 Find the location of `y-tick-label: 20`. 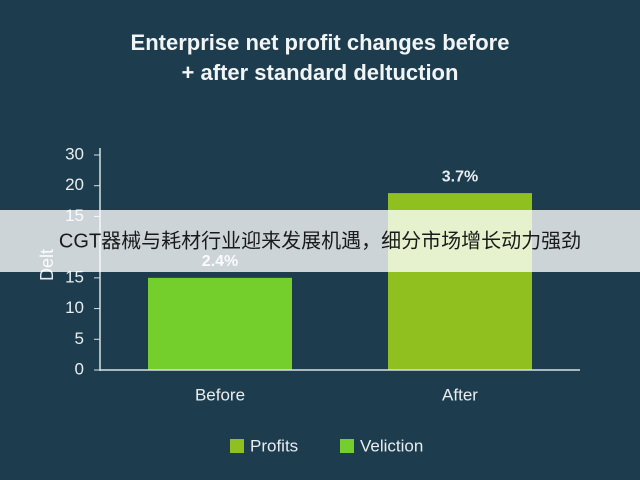

y-tick-label: 20 is located at coordinates (74, 184).